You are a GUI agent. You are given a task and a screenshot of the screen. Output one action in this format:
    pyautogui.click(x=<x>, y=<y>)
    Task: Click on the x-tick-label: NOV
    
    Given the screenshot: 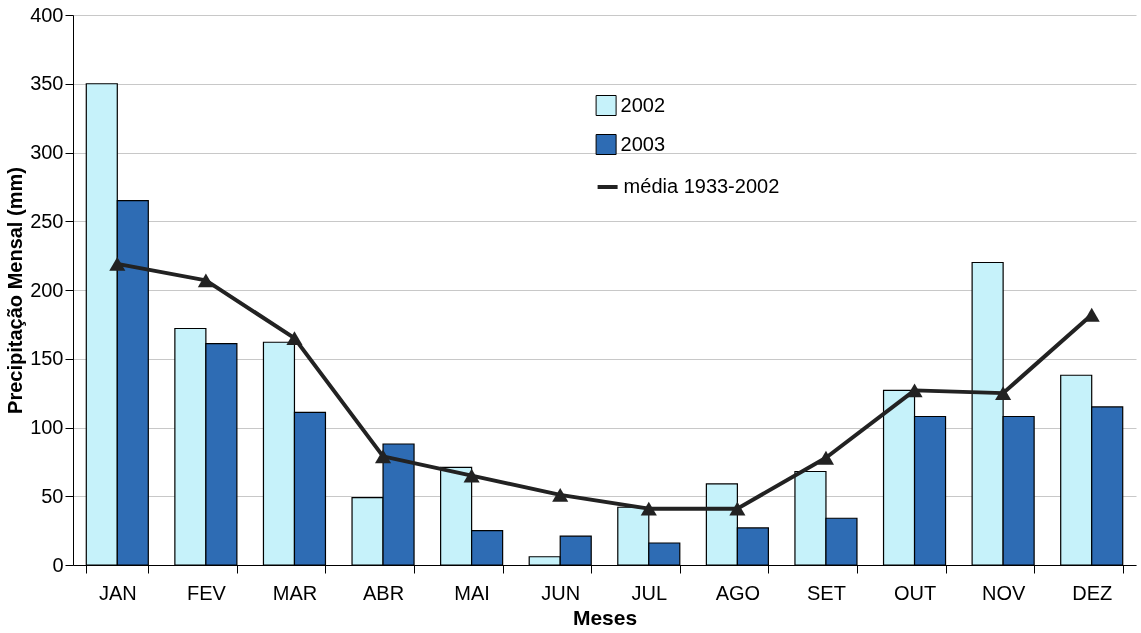 What is the action you would take?
    pyautogui.click(x=1003, y=592)
    